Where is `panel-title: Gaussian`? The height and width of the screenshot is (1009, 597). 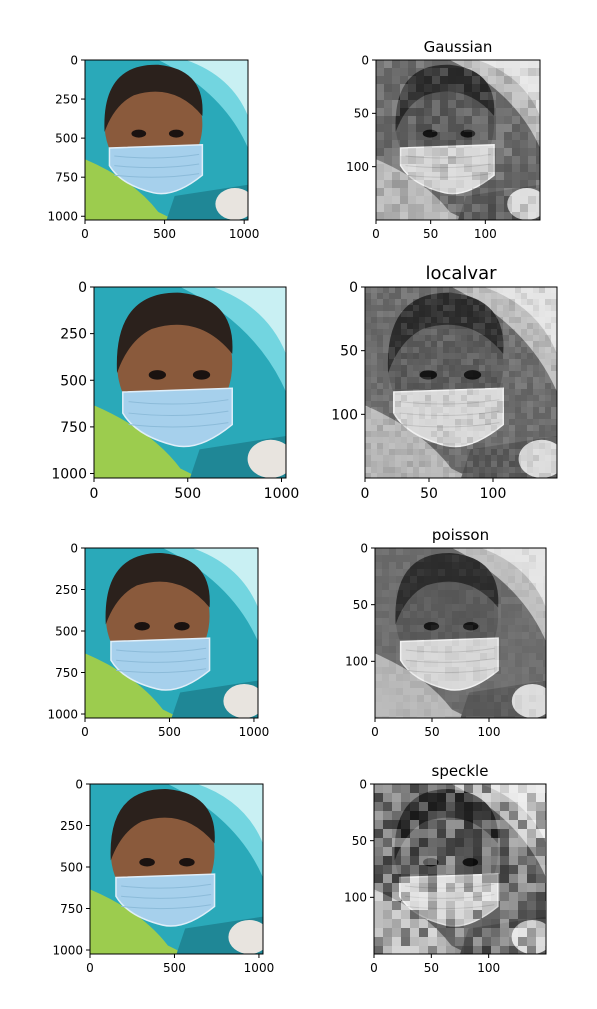
panel-title: Gaussian is located at coordinates (458, 47).